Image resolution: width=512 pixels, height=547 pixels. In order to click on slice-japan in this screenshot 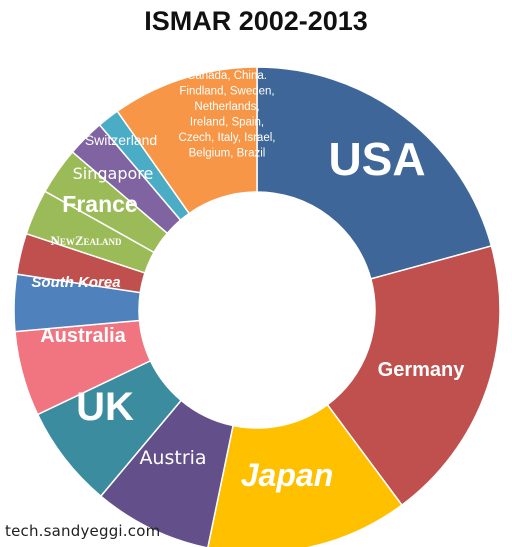, I will do `click(305, 475)`.